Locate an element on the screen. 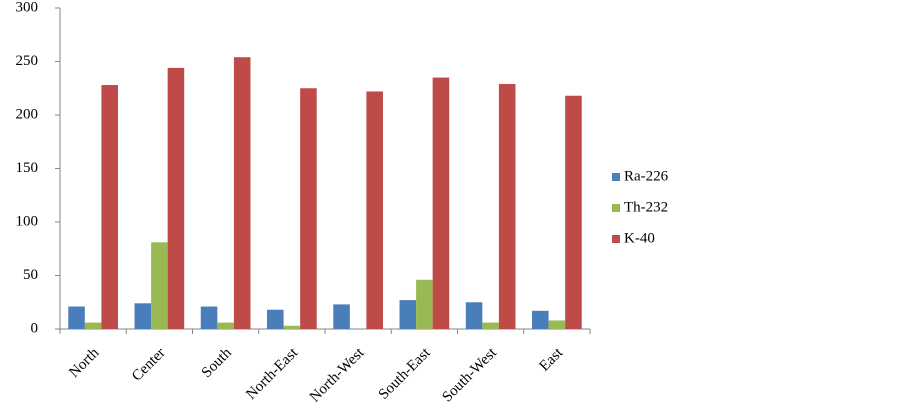  y-tick-label: 150 is located at coordinates (27, 168).